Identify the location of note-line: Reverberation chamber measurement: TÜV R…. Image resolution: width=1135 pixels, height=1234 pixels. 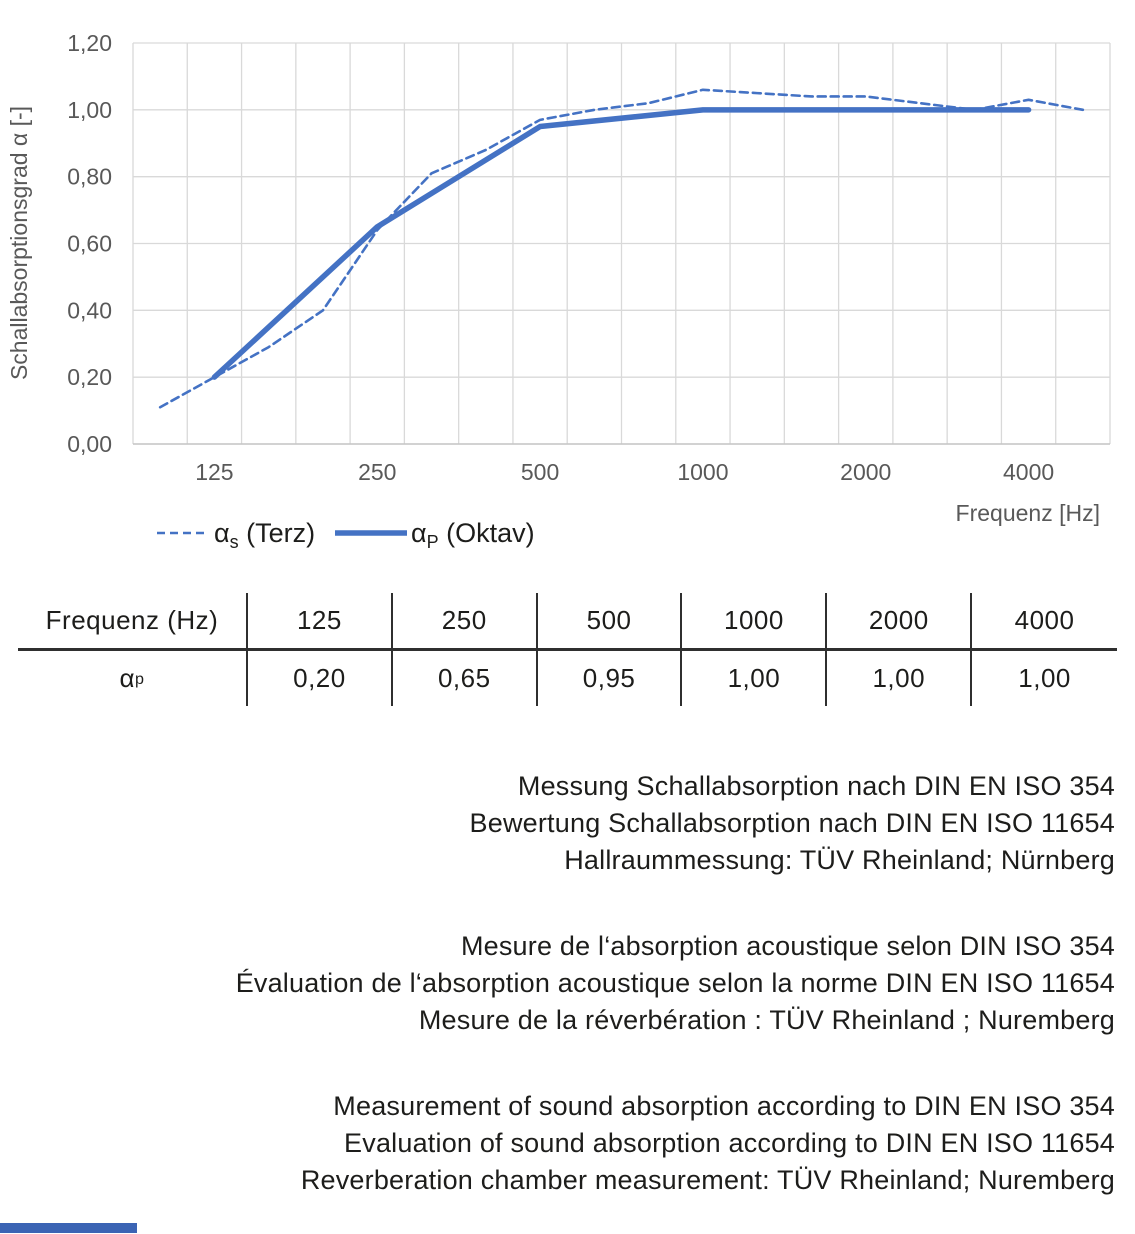
(707, 1180).